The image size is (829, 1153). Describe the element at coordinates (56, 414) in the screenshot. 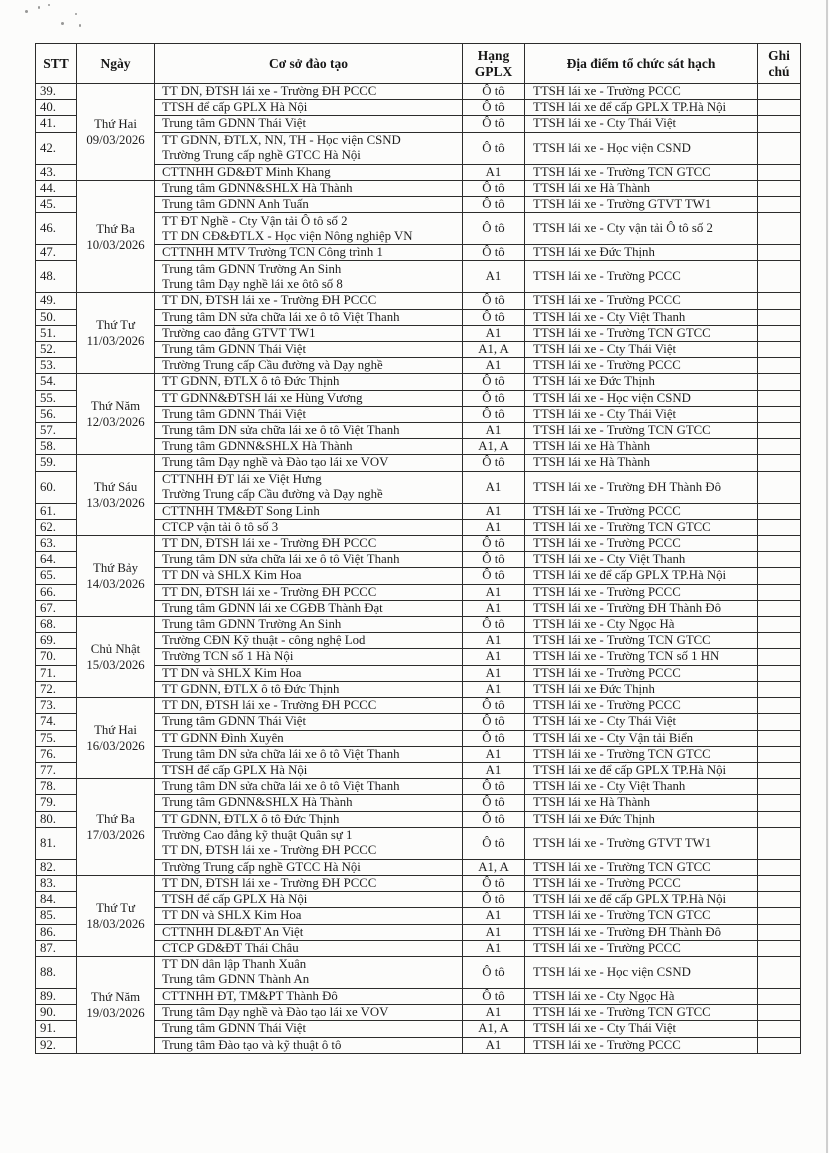

I see `stt-cell: 56.` at that location.